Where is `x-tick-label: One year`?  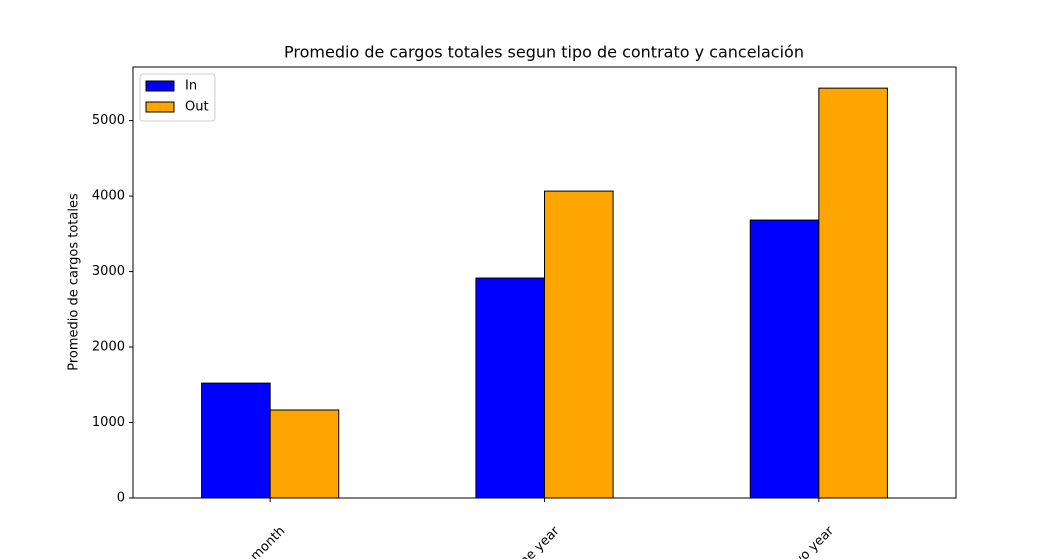 x-tick-label: One year is located at coordinates (536, 541).